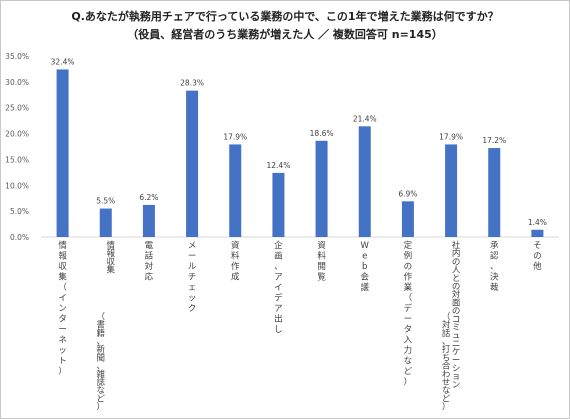  I want to click on data-label: 6.2%, so click(148, 197).